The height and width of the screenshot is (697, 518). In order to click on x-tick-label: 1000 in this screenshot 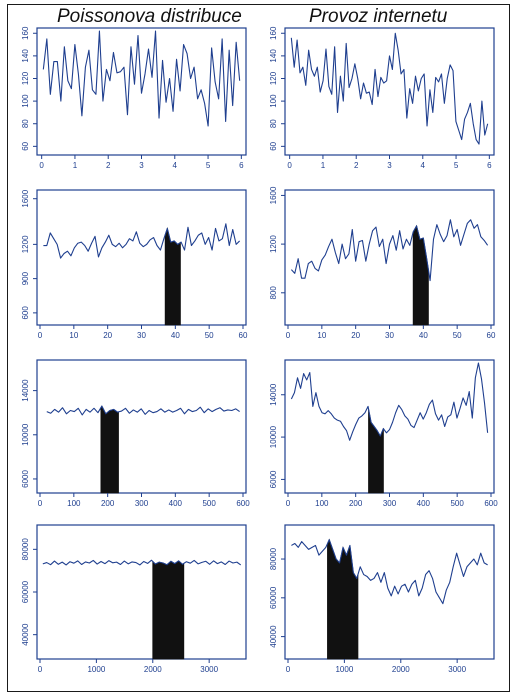, I will do `click(96, 669)`.